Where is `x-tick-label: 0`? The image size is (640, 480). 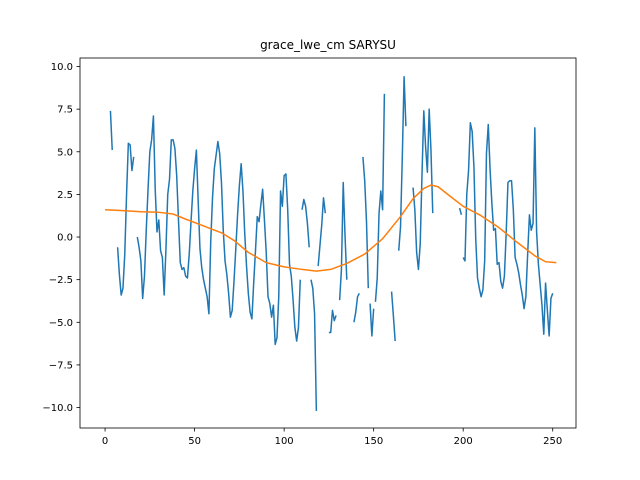 x-tick-label: 0 is located at coordinates (105, 441).